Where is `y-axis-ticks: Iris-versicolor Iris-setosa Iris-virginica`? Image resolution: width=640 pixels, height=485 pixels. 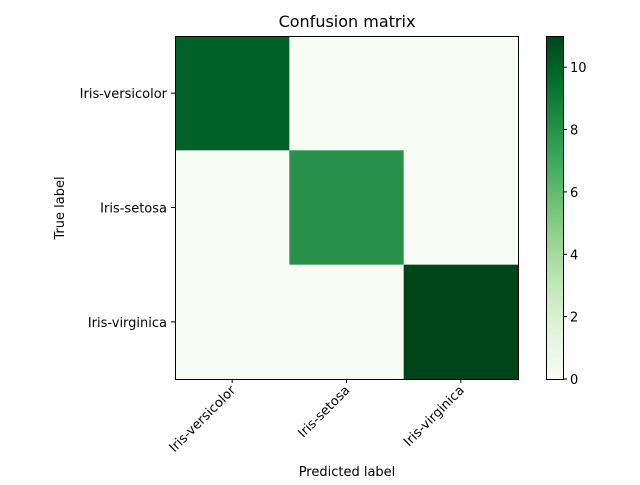 y-axis-ticks: Iris-versicolor Iris-setosa Iris-virginica is located at coordinates (127, 209).